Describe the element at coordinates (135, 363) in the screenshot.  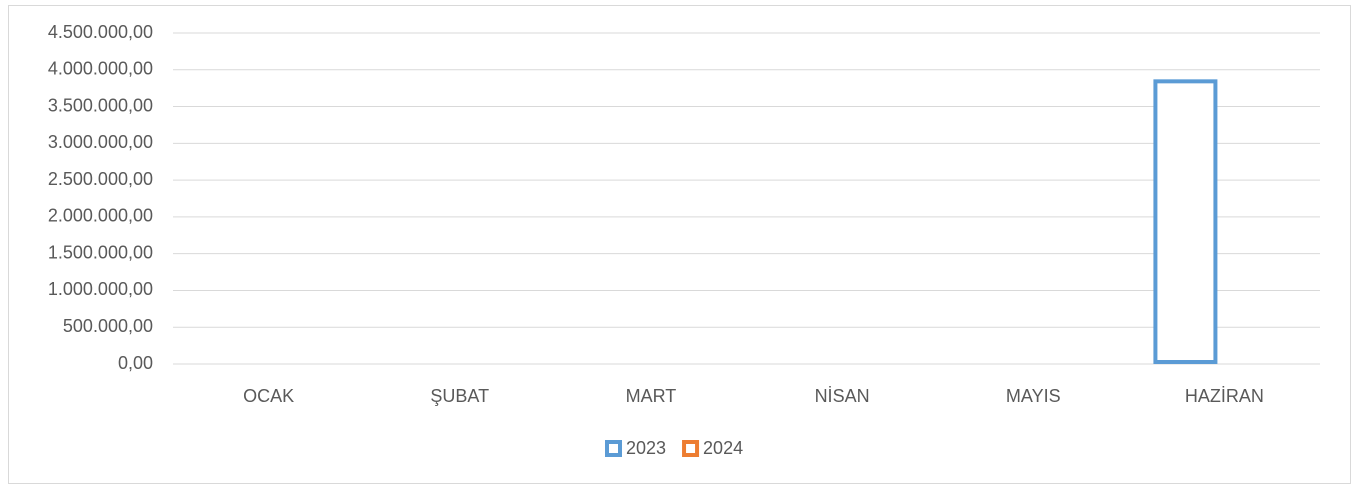
I see `y-tick-label: 0,00` at that location.